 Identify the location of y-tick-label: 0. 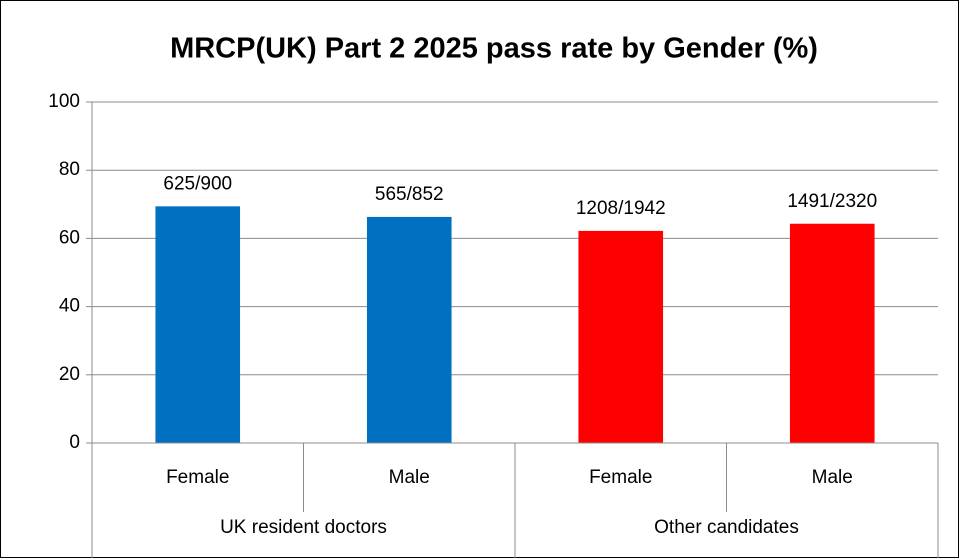
(74, 442).